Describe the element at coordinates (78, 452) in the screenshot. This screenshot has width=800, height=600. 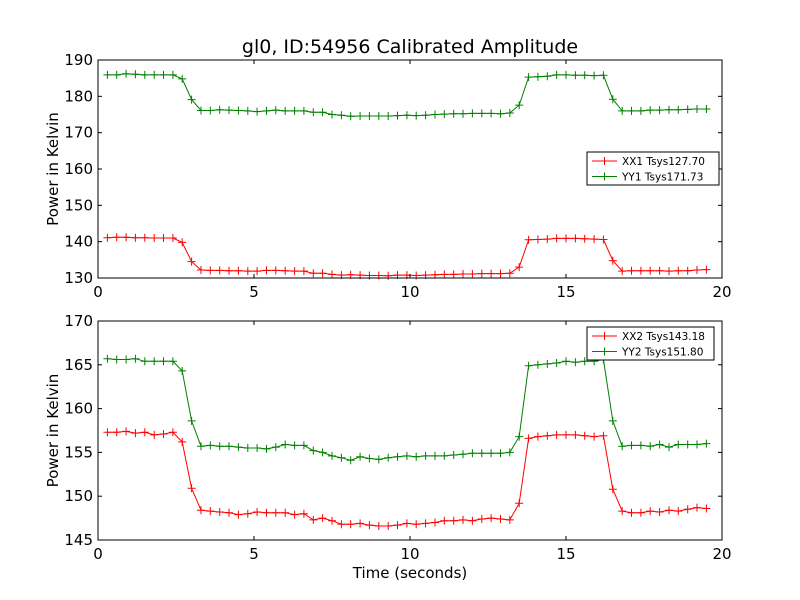
I see `y-tick-label: 155` at that location.